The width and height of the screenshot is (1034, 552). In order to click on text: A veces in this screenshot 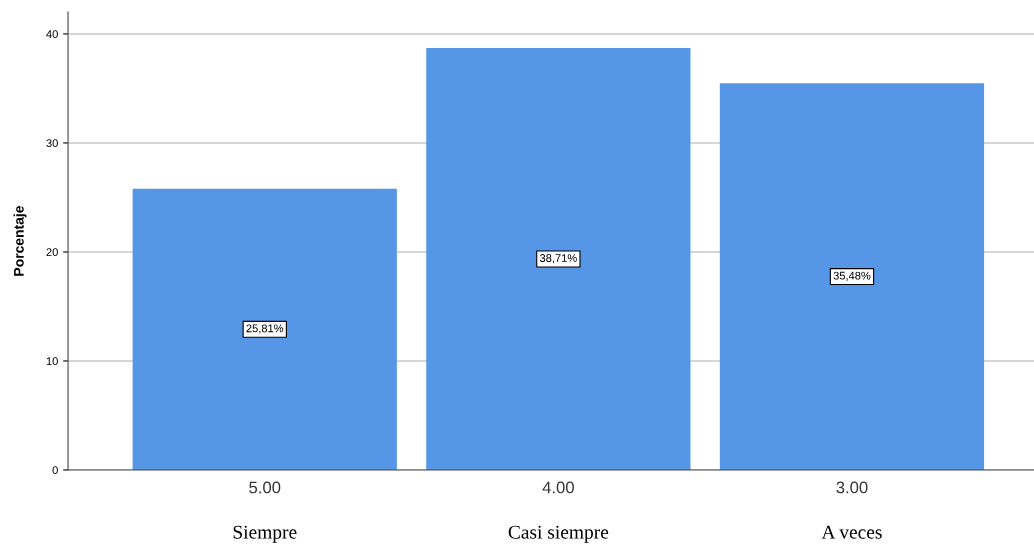, I will do `click(851, 532)`.